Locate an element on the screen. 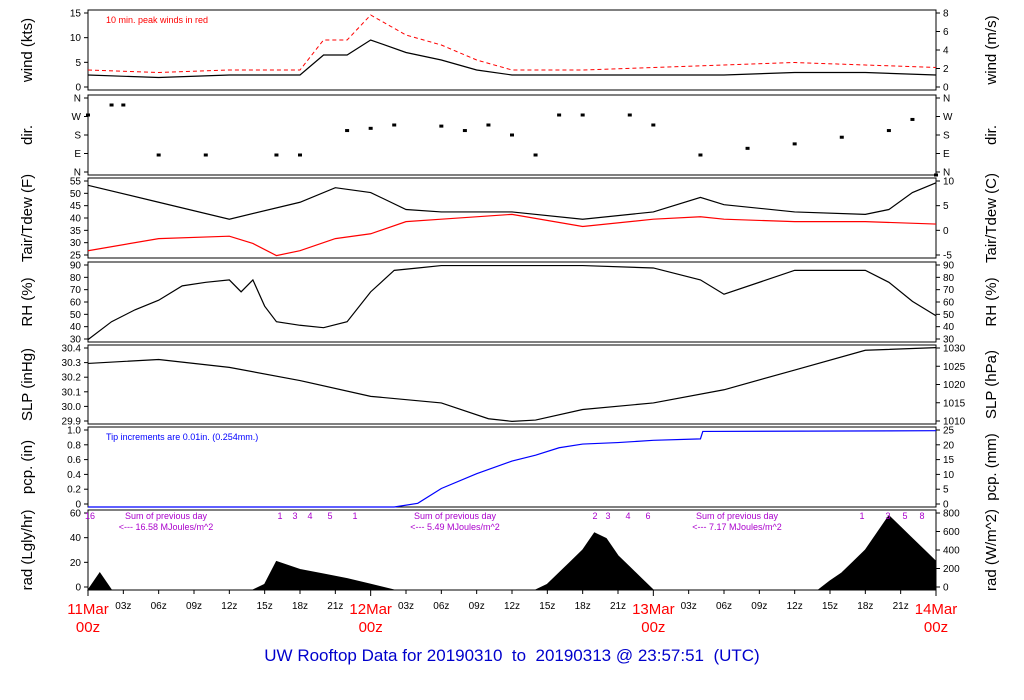 The image size is (1024, 700). ytick-left-label: 80 is located at coordinates (76, 278).